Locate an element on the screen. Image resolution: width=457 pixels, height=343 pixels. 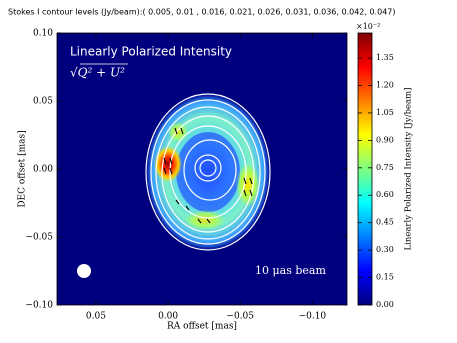
colorbar is located at coordinates (365, 169).